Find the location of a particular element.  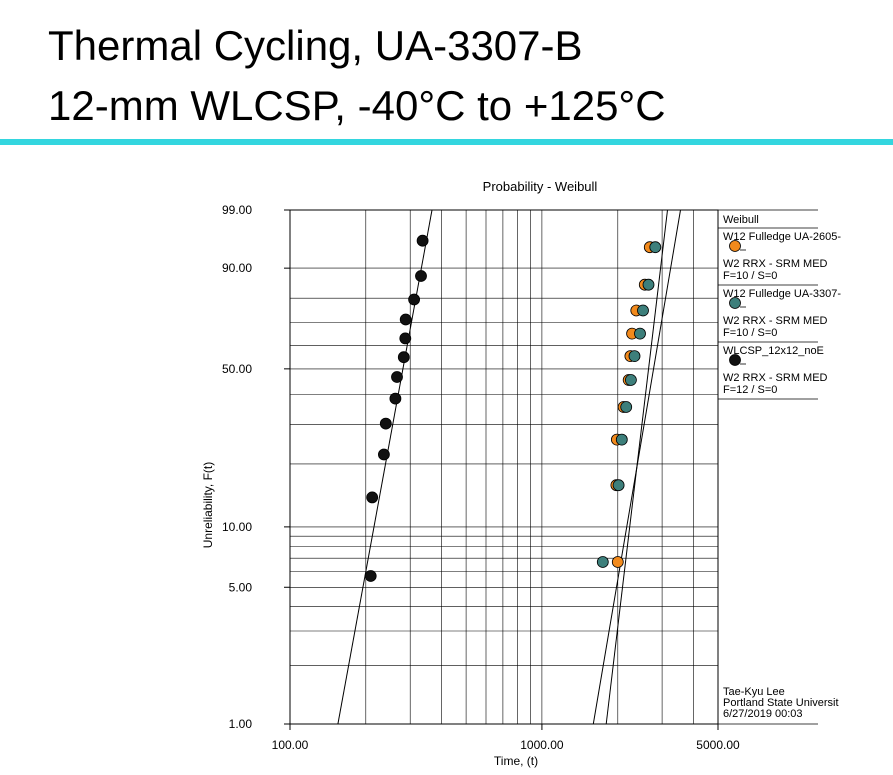

y-axis-label: Unreliability, F(t) is located at coordinates (208, 505).